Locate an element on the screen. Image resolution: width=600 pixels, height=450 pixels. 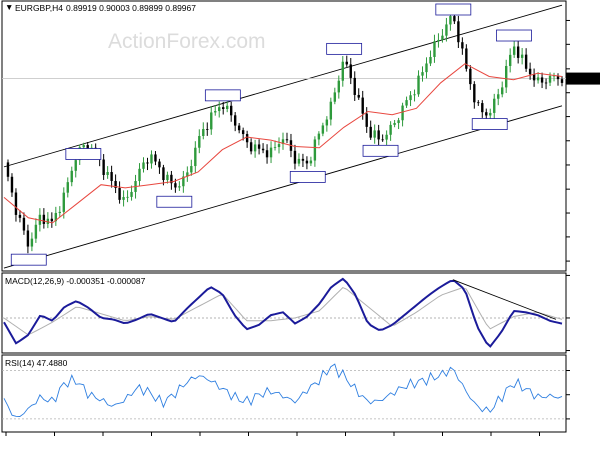
time-axis is located at coordinates (272, 434).